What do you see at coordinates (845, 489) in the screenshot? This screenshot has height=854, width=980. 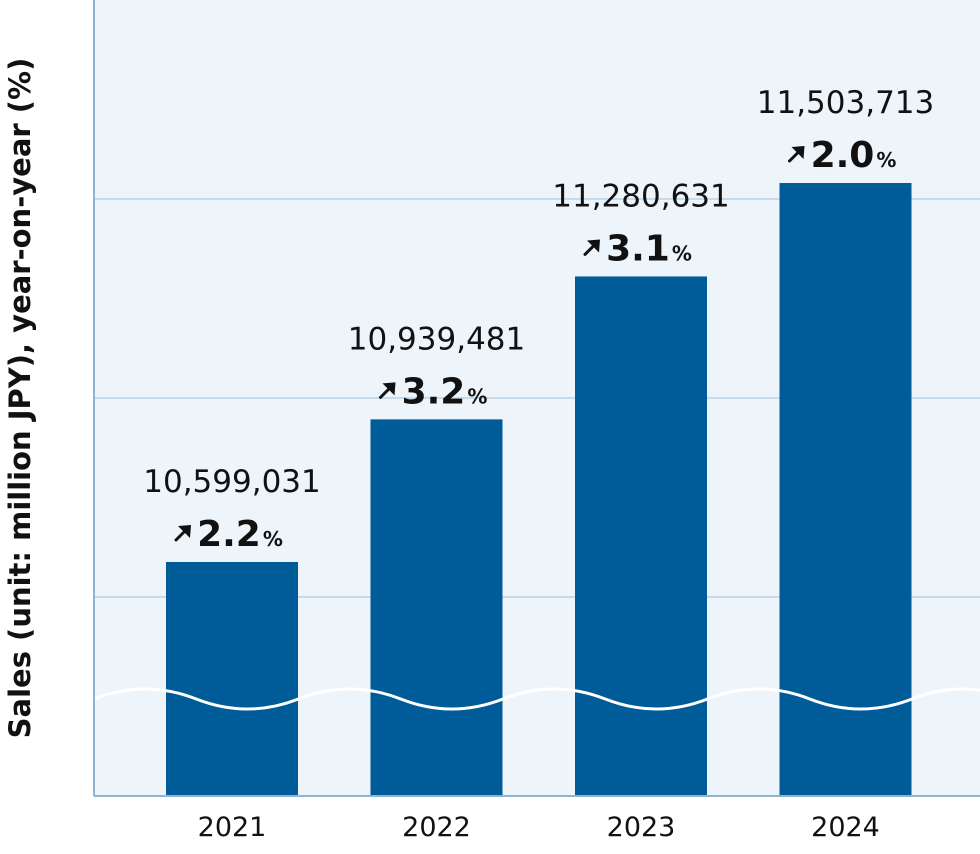 I see `bar-2024` at bounding box center [845, 489].